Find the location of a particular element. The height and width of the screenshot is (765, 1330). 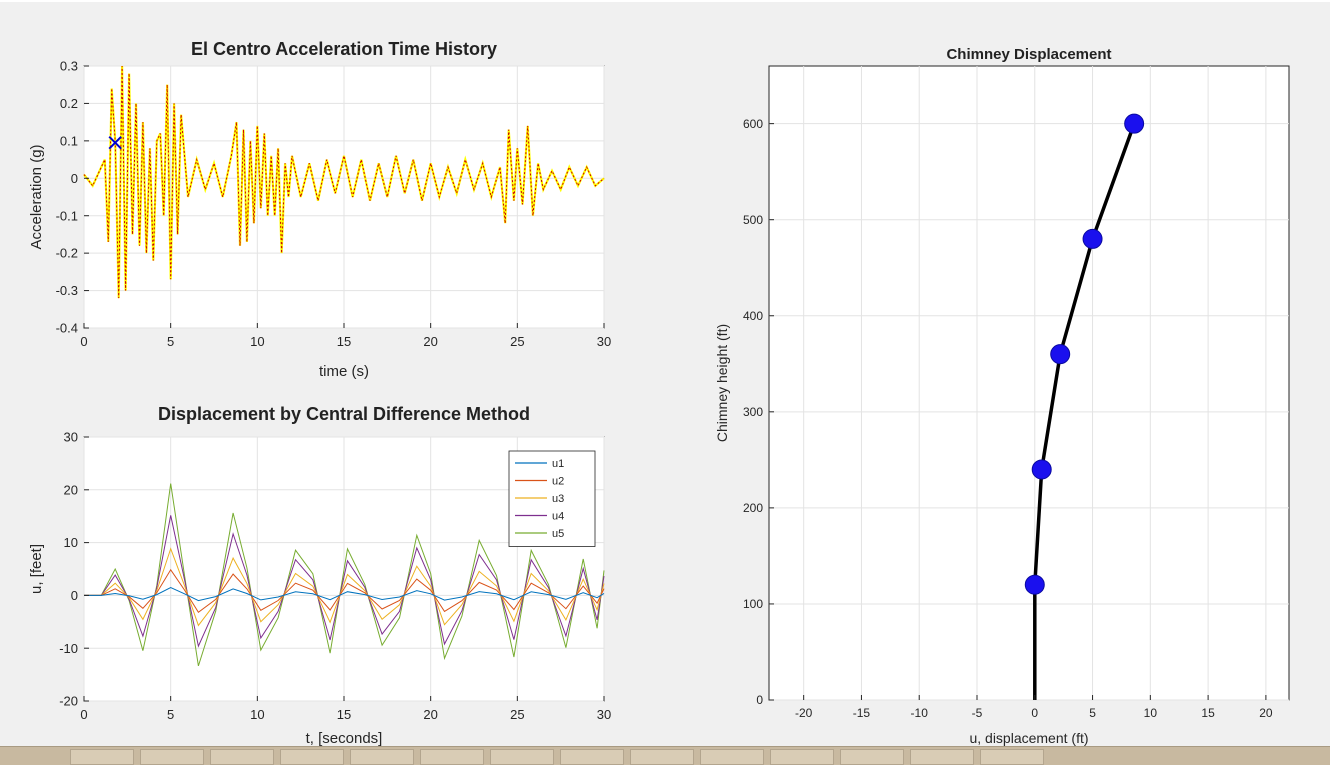

series-line-u3 is located at coordinates (344, 587).